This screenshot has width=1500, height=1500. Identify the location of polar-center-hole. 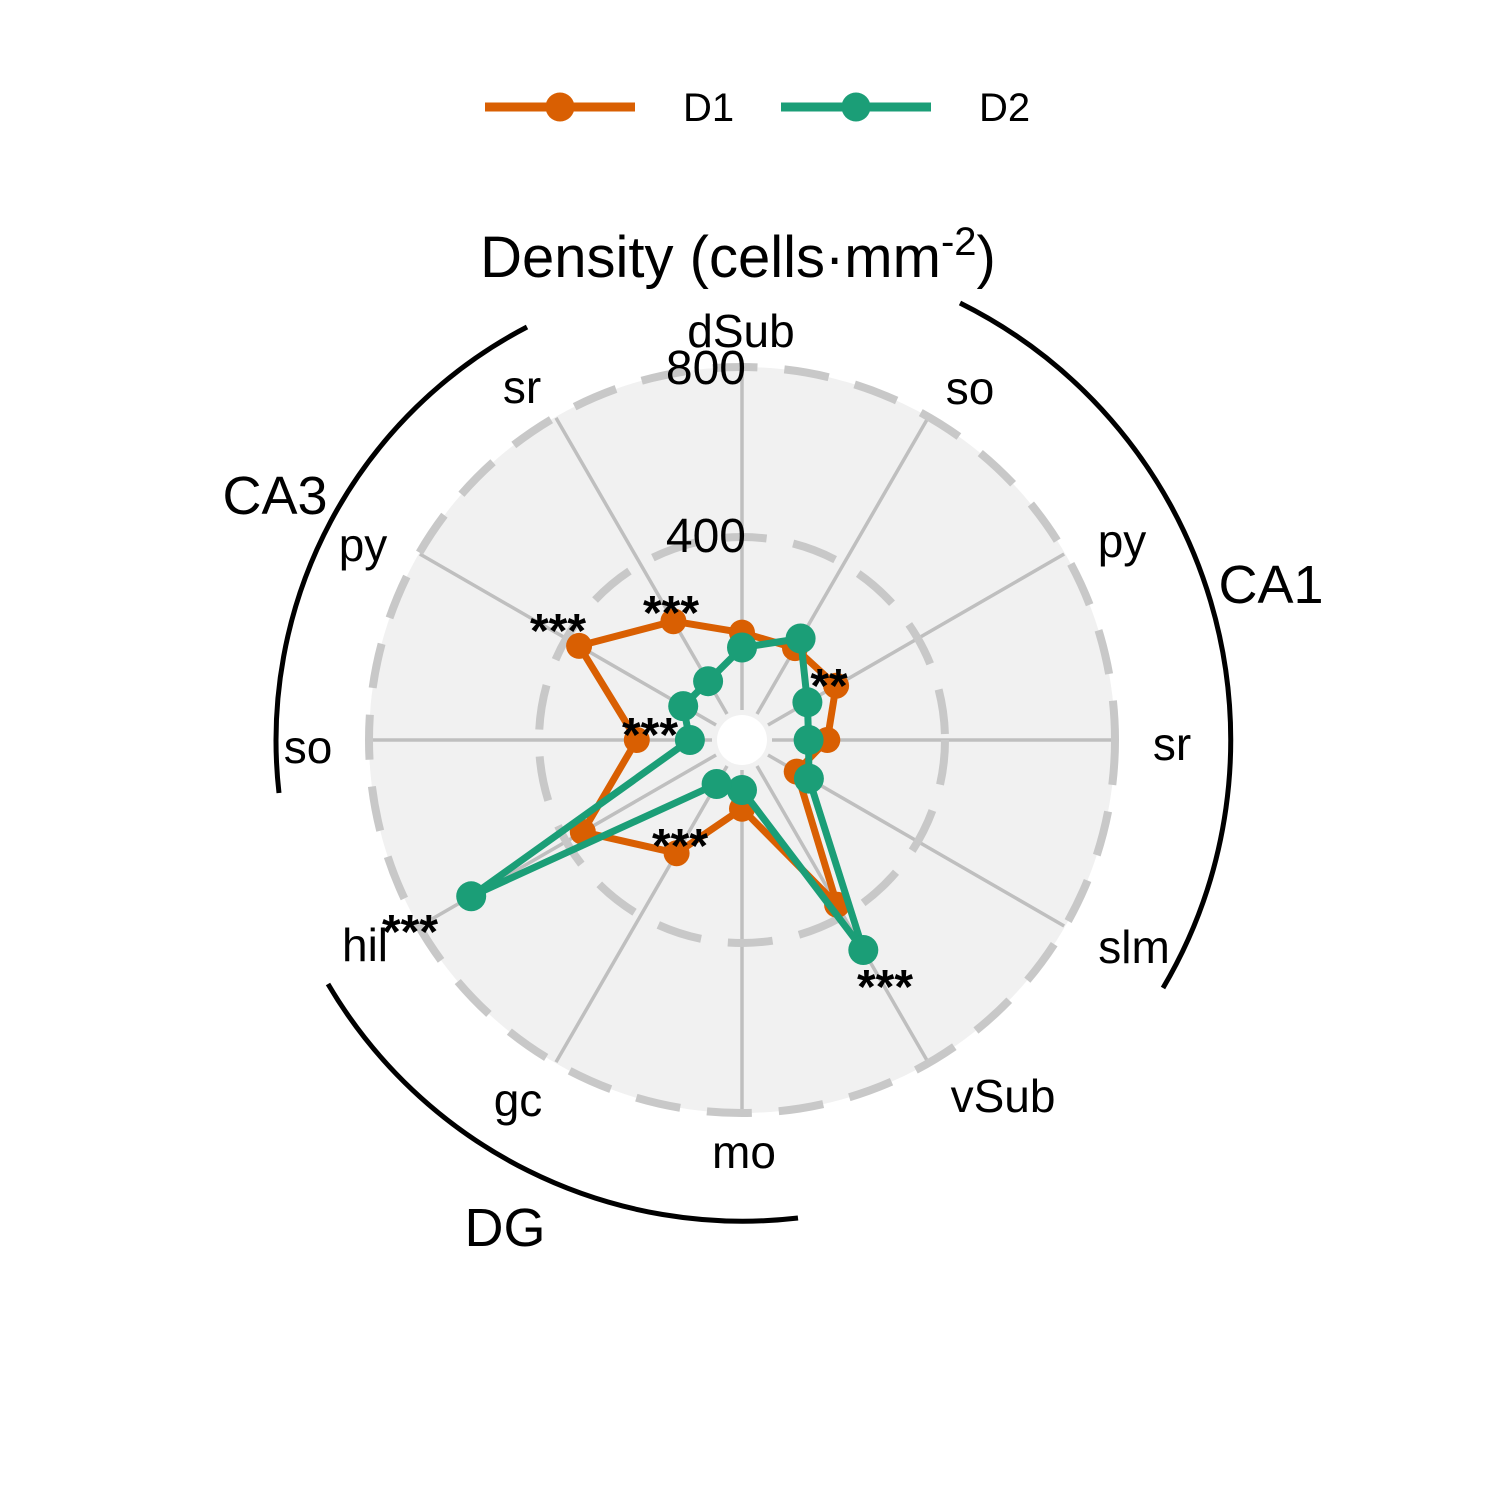
(742, 740).